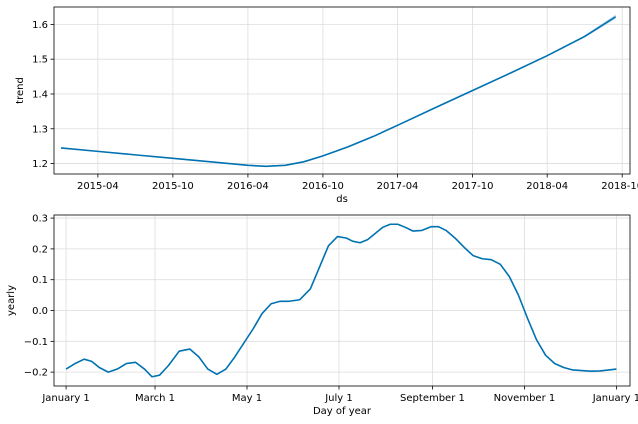 The image size is (638, 424). Describe the element at coordinates (36, 342) in the screenshot. I see `y-tick-label: −0.1` at that location.